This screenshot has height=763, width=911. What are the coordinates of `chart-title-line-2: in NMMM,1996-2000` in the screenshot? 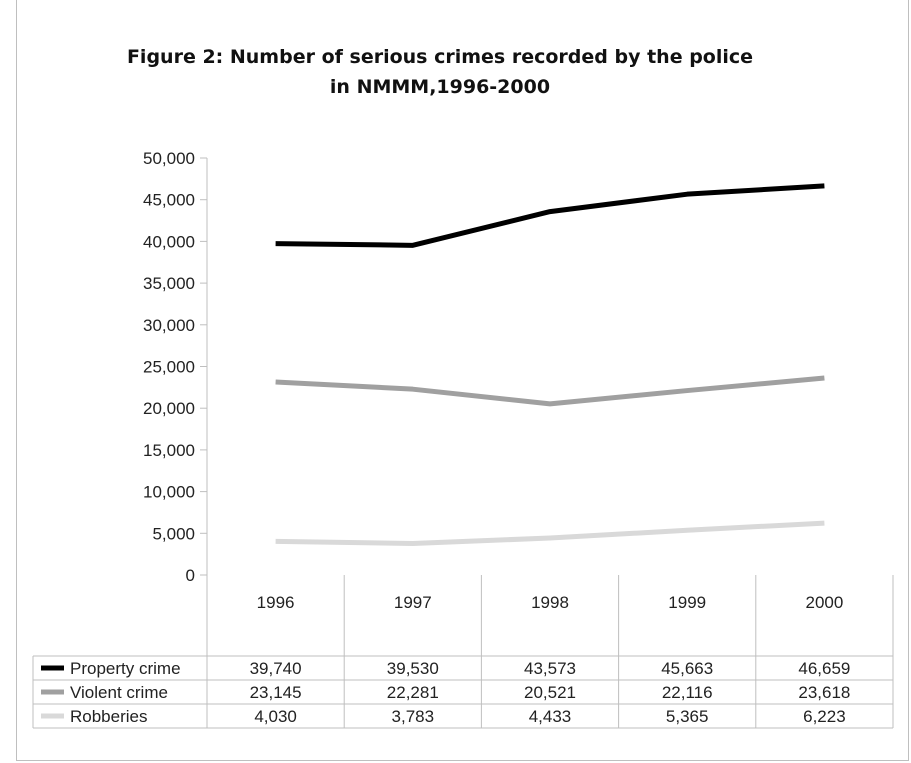 It's located at (440, 87).